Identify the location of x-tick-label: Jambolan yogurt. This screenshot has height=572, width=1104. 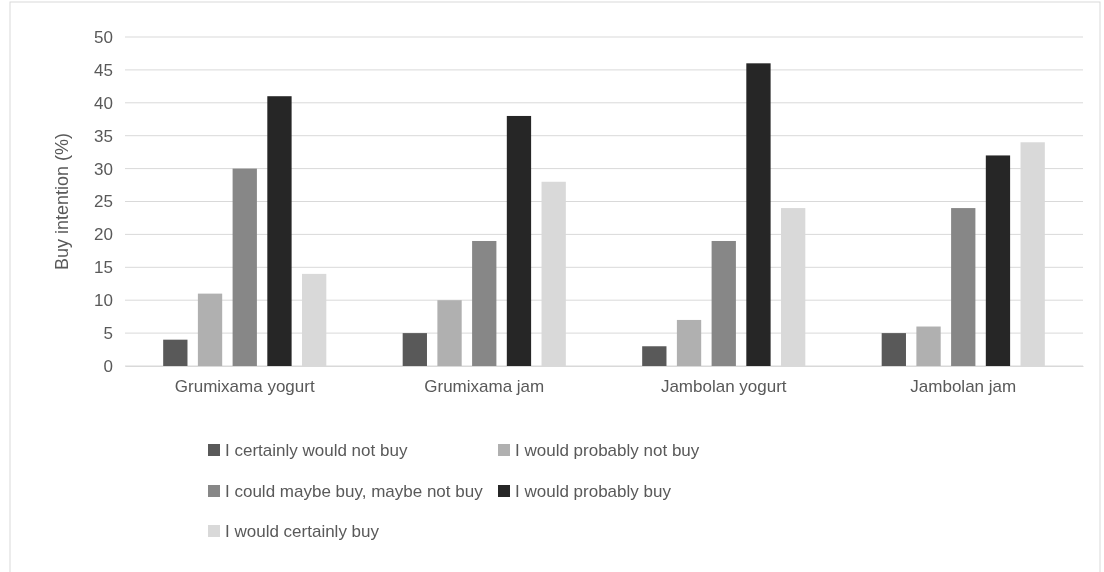
(723, 387).